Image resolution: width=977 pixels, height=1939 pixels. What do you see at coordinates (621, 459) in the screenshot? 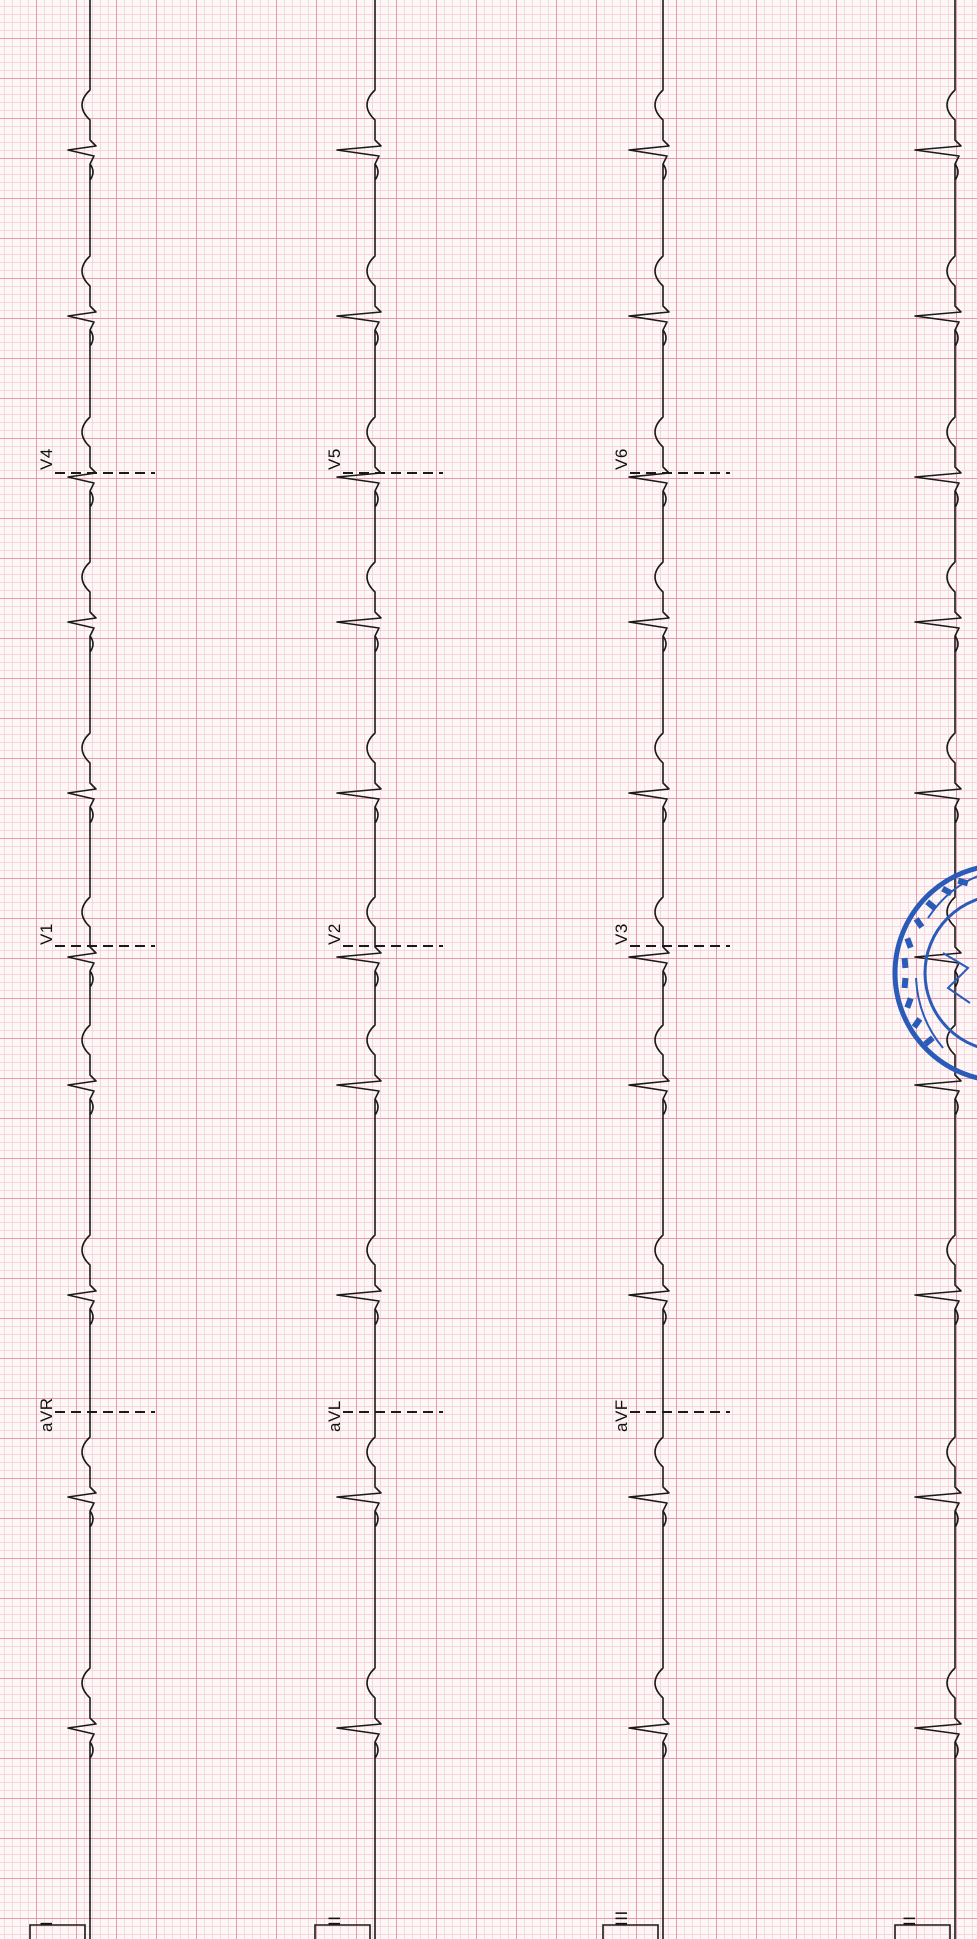
I see `lead-label-V6: V6` at bounding box center [621, 459].